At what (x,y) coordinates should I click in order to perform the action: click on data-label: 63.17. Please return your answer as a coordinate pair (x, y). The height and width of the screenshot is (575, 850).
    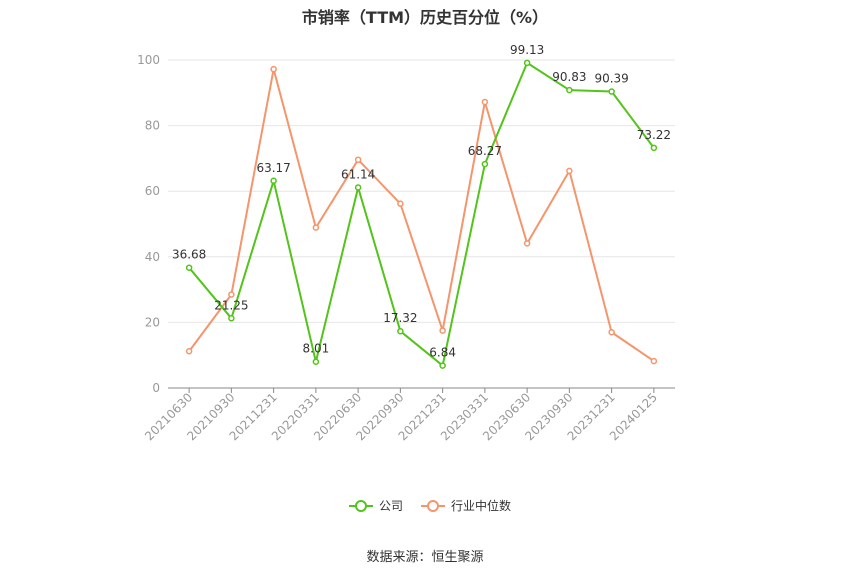
    Looking at the image, I should click on (273, 168).